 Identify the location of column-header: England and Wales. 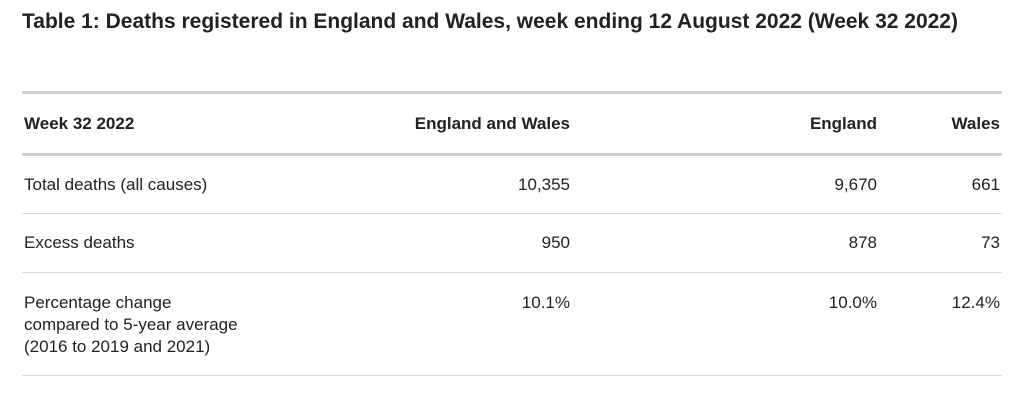
(492, 123).